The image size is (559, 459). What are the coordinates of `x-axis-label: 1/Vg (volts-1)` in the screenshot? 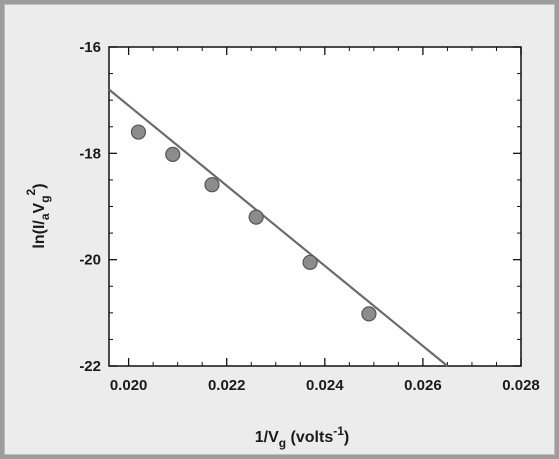 It's located at (302, 437).